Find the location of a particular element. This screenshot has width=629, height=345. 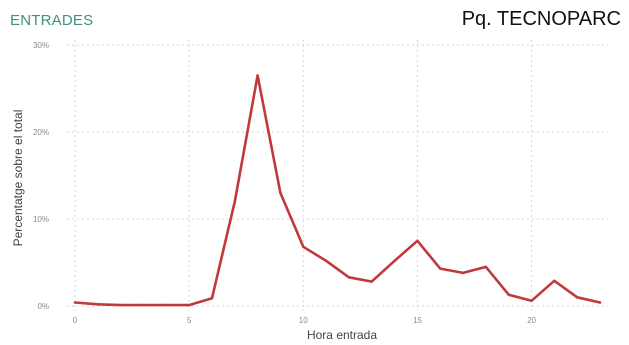

x-tick-label: 5 is located at coordinates (189, 320).